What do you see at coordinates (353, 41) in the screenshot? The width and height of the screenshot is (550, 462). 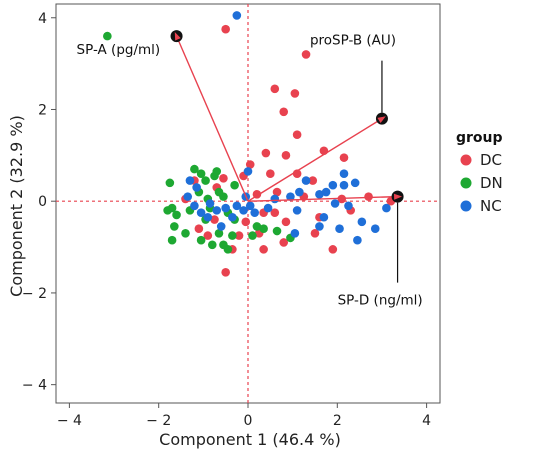 I see `loading-label: proSP-B (AU)` at bounding box center [353, 41].